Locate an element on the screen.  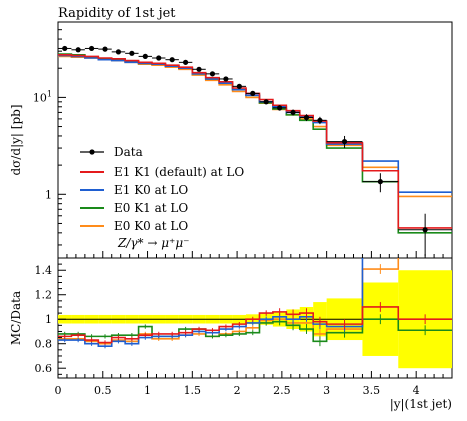
y-tick-label-10-exponent: 1 is located at coordinates (49, 93).